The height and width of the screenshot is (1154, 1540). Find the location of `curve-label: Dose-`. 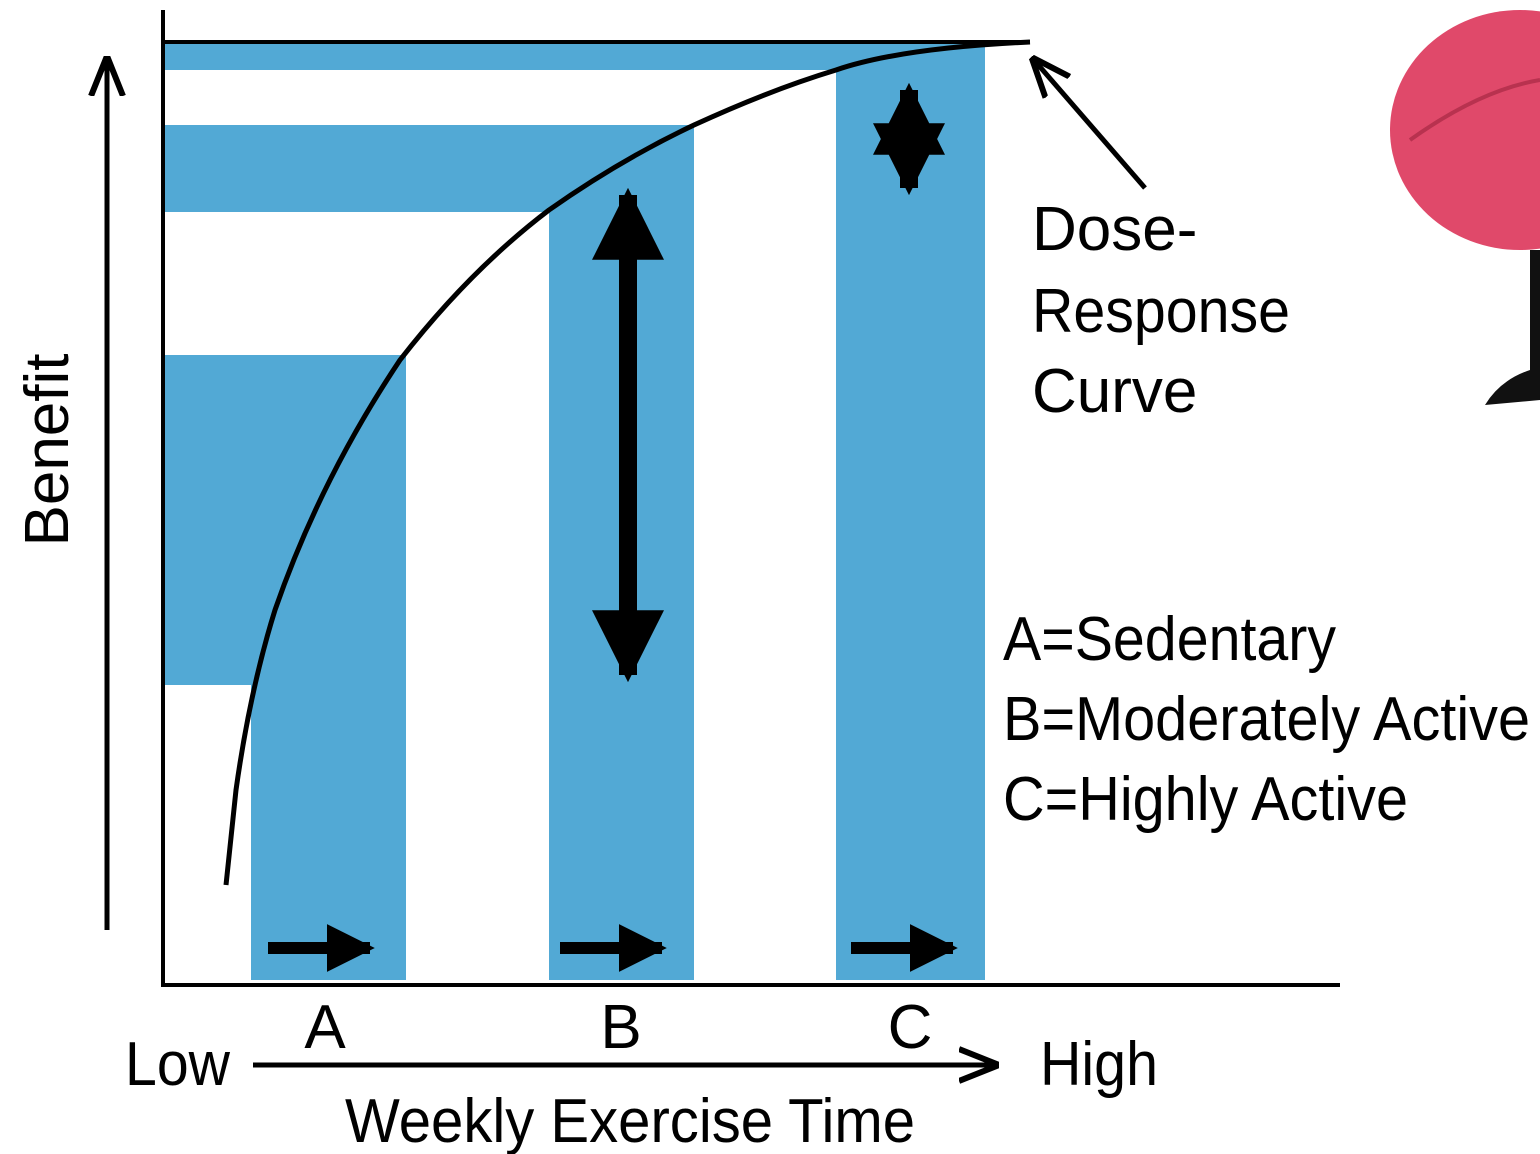

curve-label: Dose- is located at coordinates (1114, 229).